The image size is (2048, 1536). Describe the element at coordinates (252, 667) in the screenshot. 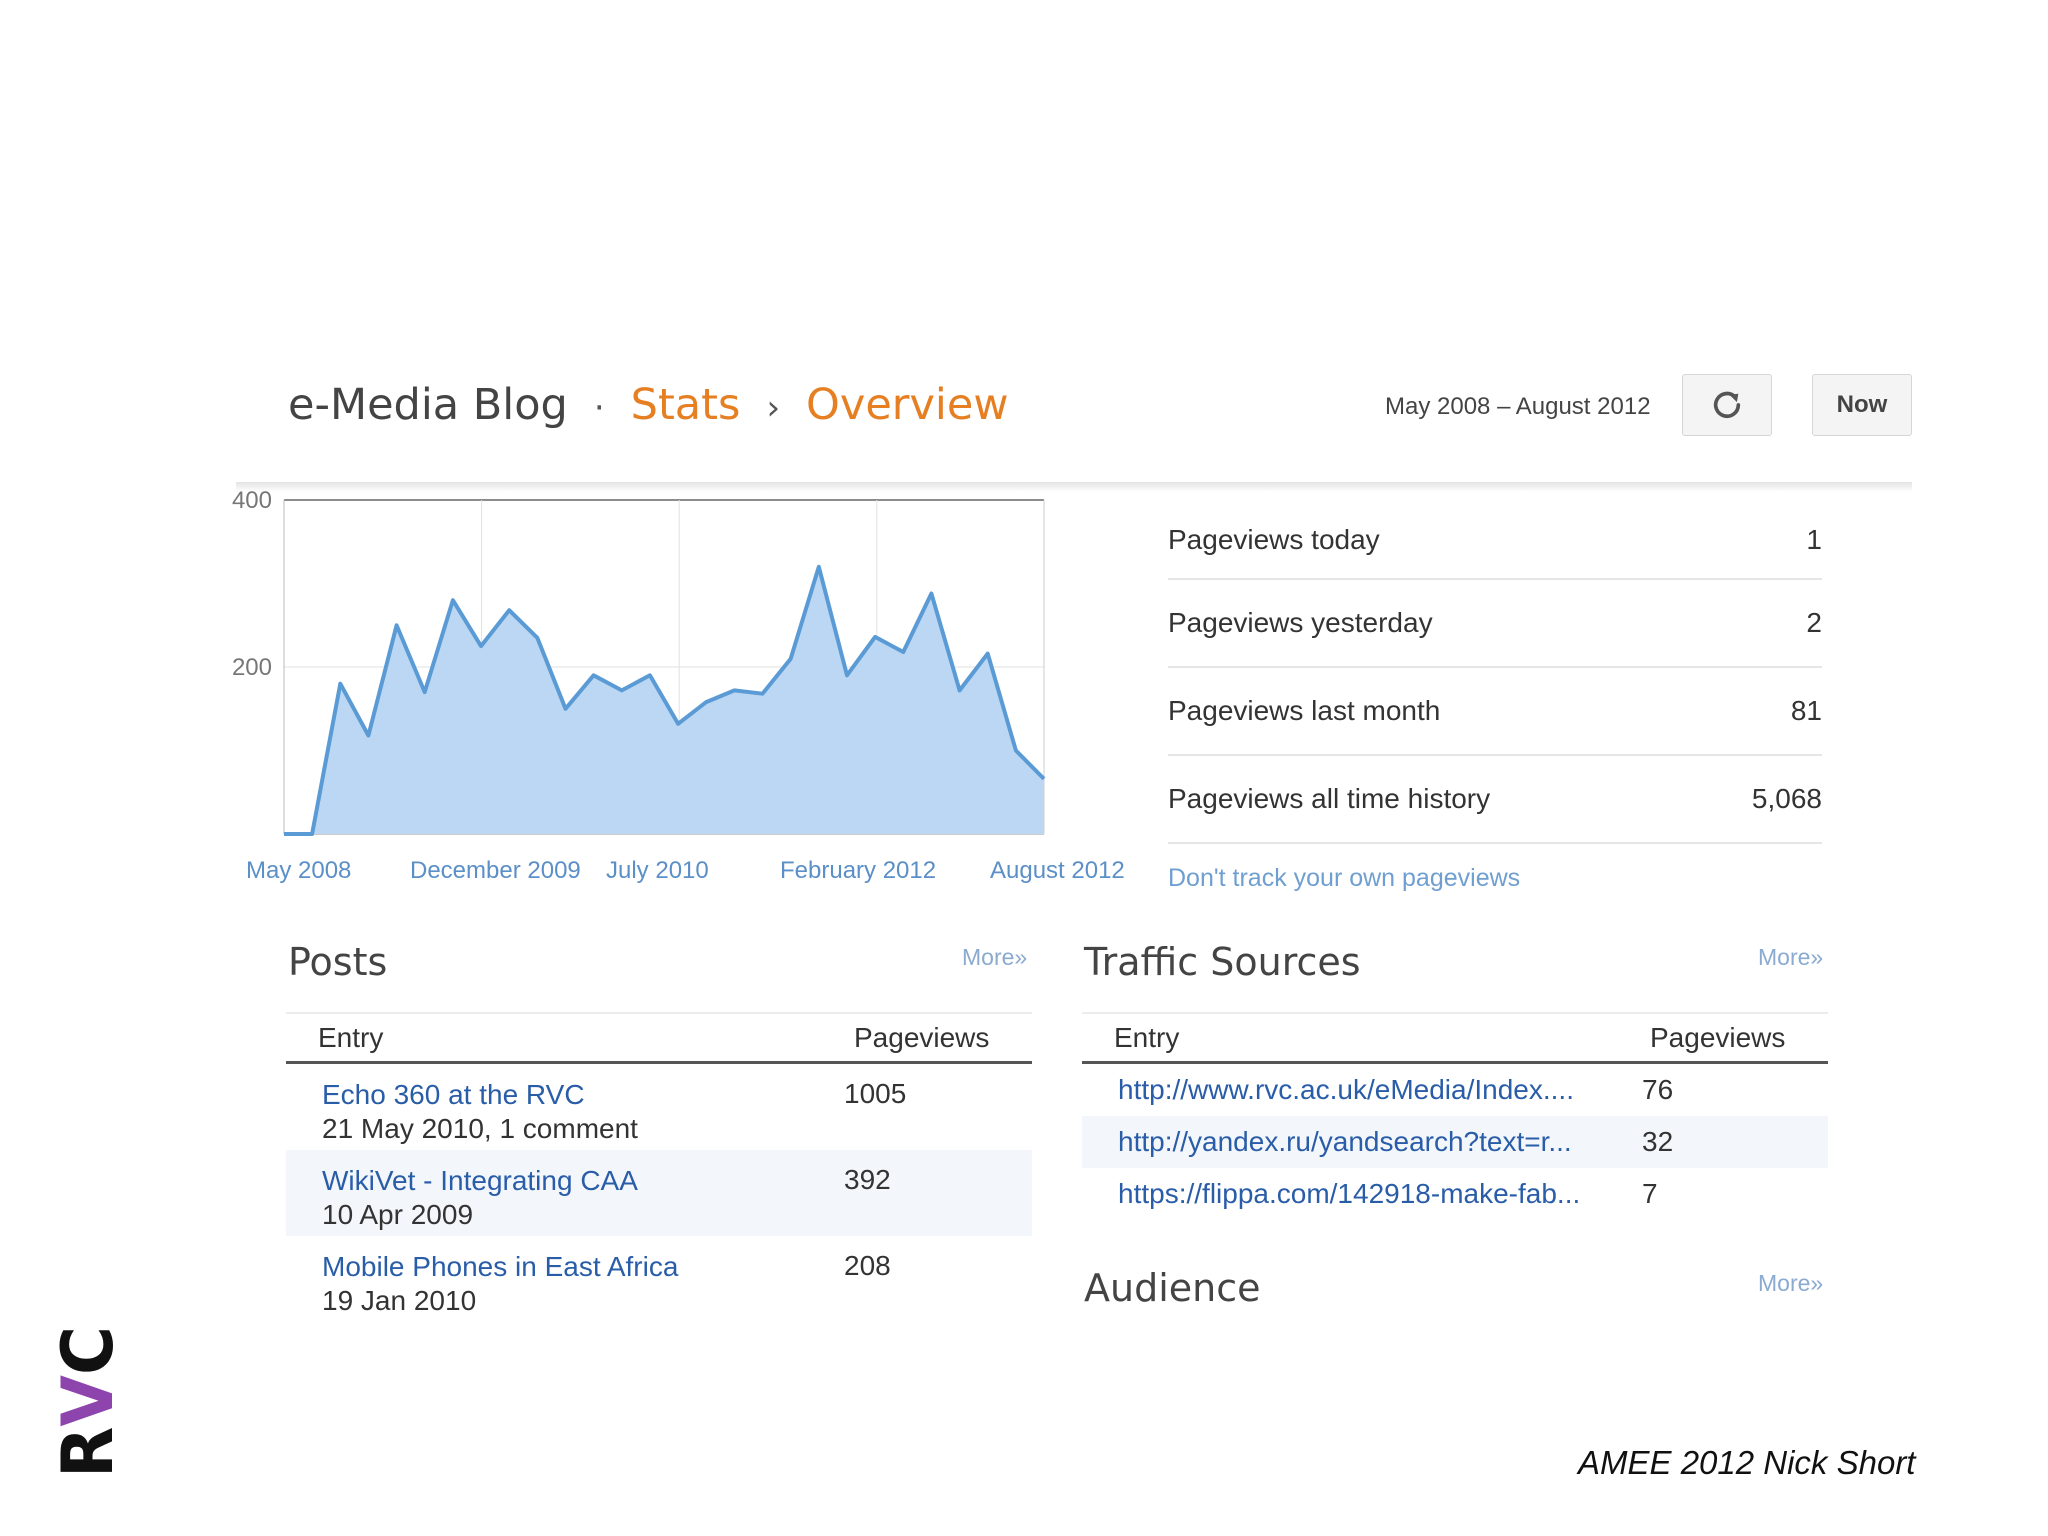

I see `y-tick-label: 200` at that location.